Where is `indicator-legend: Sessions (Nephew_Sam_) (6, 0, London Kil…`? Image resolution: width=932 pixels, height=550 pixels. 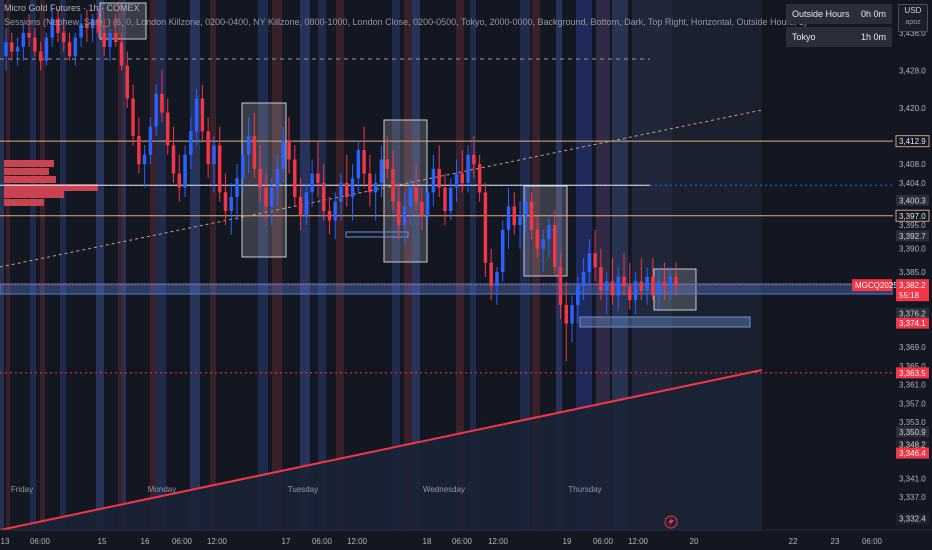 indicator-legend: Sessions (Nephew_Sam_) (6, 0, London Kil… is located at coordinates (405, 22).